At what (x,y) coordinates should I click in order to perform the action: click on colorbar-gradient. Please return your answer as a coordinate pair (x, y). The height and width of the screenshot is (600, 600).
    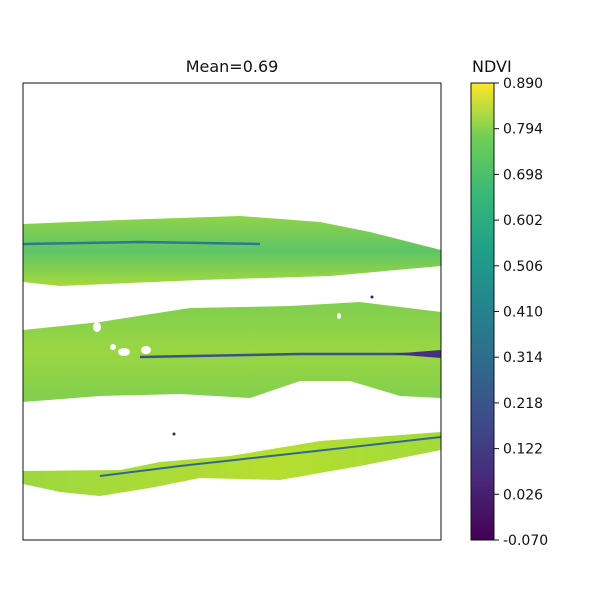
    Looking at the image, I should click on (482, 311).